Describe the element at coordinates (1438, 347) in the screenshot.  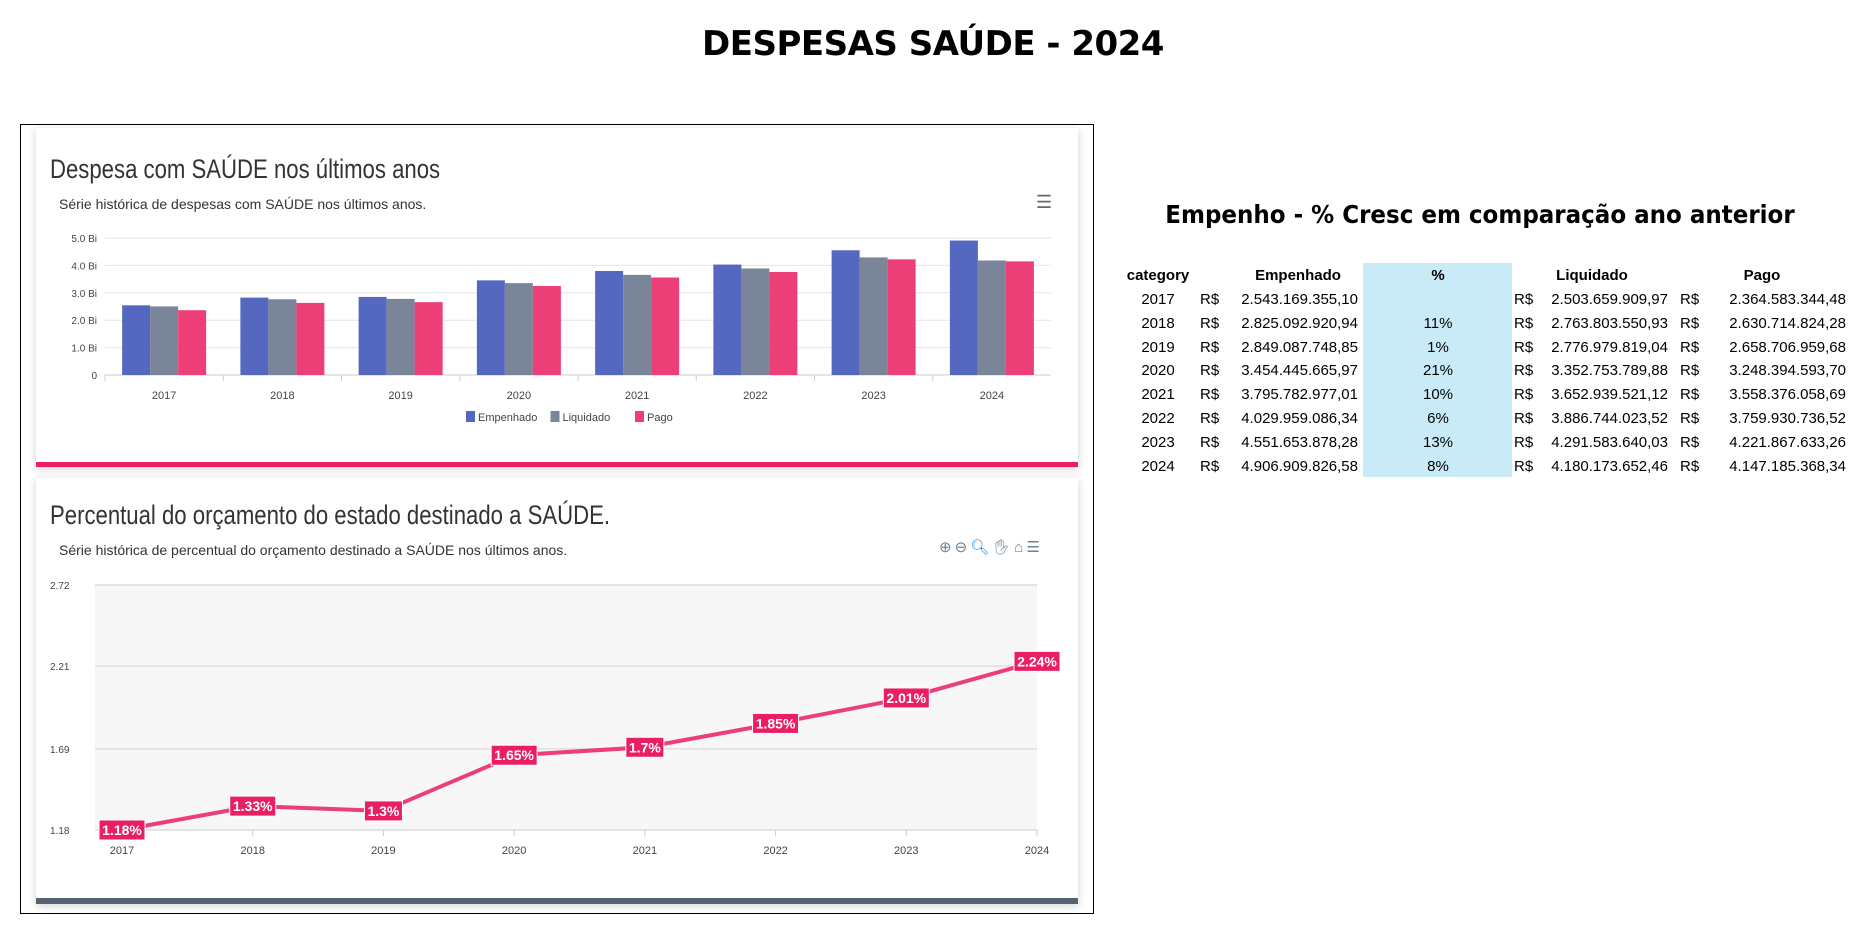
I see `pct-growth-value: 1%` at that location.